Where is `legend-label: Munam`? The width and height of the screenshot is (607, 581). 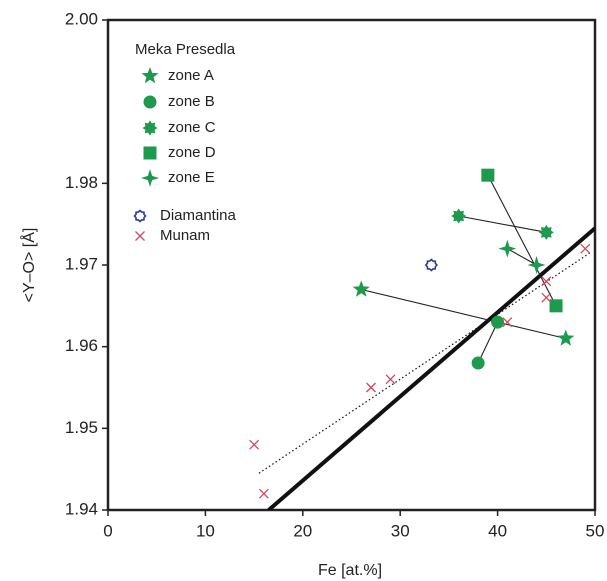
legend-label: Munam is located at coordinates (185, 235).